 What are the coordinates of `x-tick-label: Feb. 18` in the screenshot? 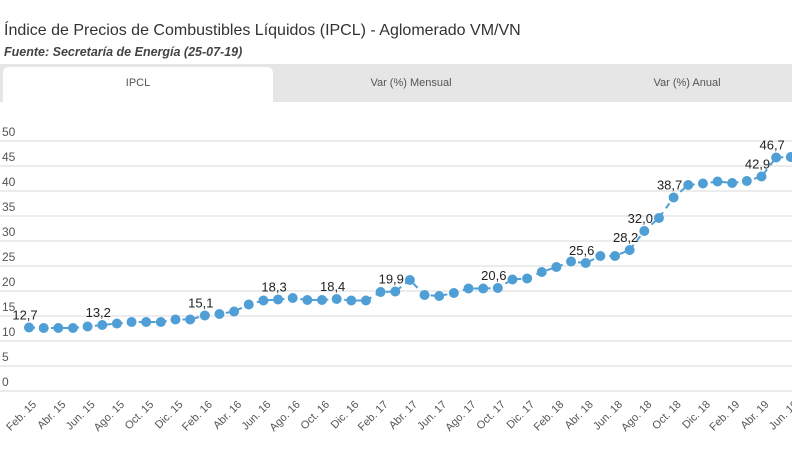 It's located at (549, 416).